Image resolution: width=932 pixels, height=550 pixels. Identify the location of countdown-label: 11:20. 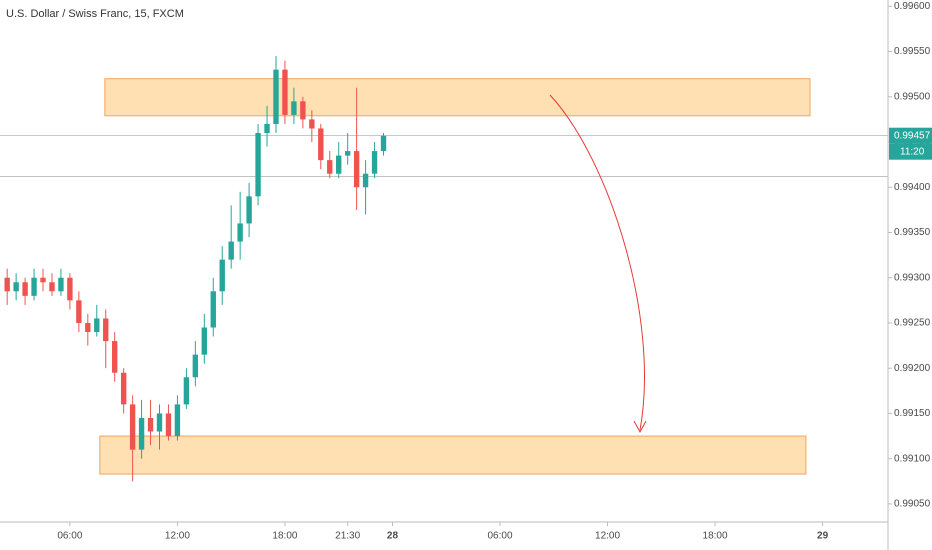
(912, 151).